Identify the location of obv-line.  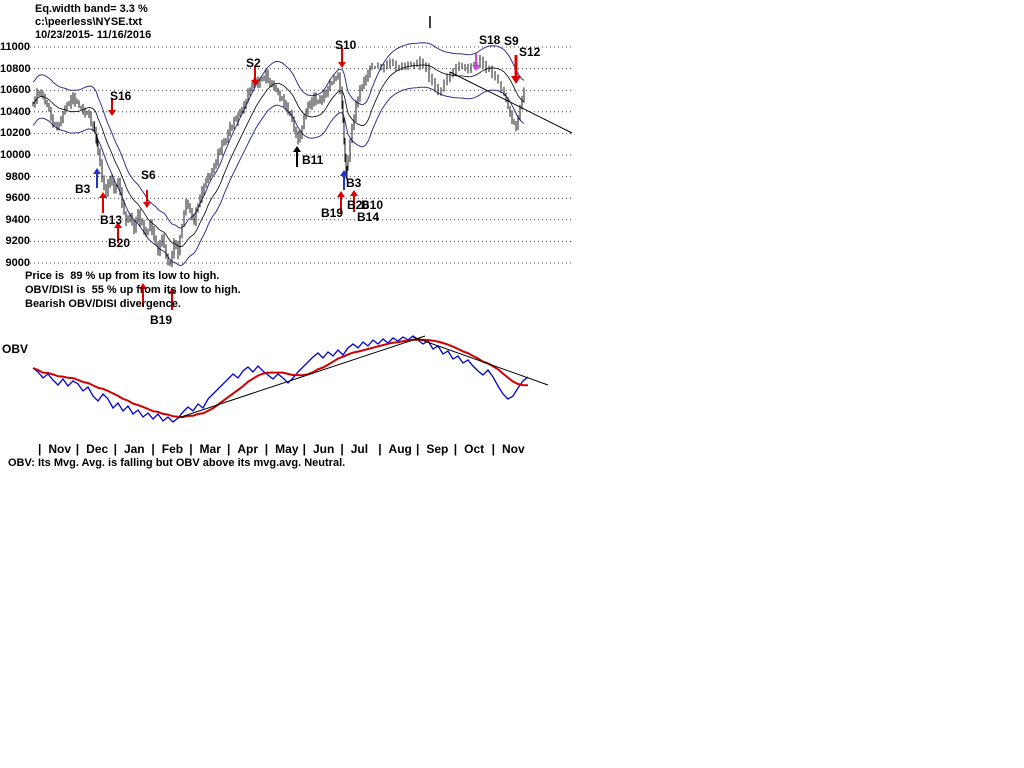
(280, 379).